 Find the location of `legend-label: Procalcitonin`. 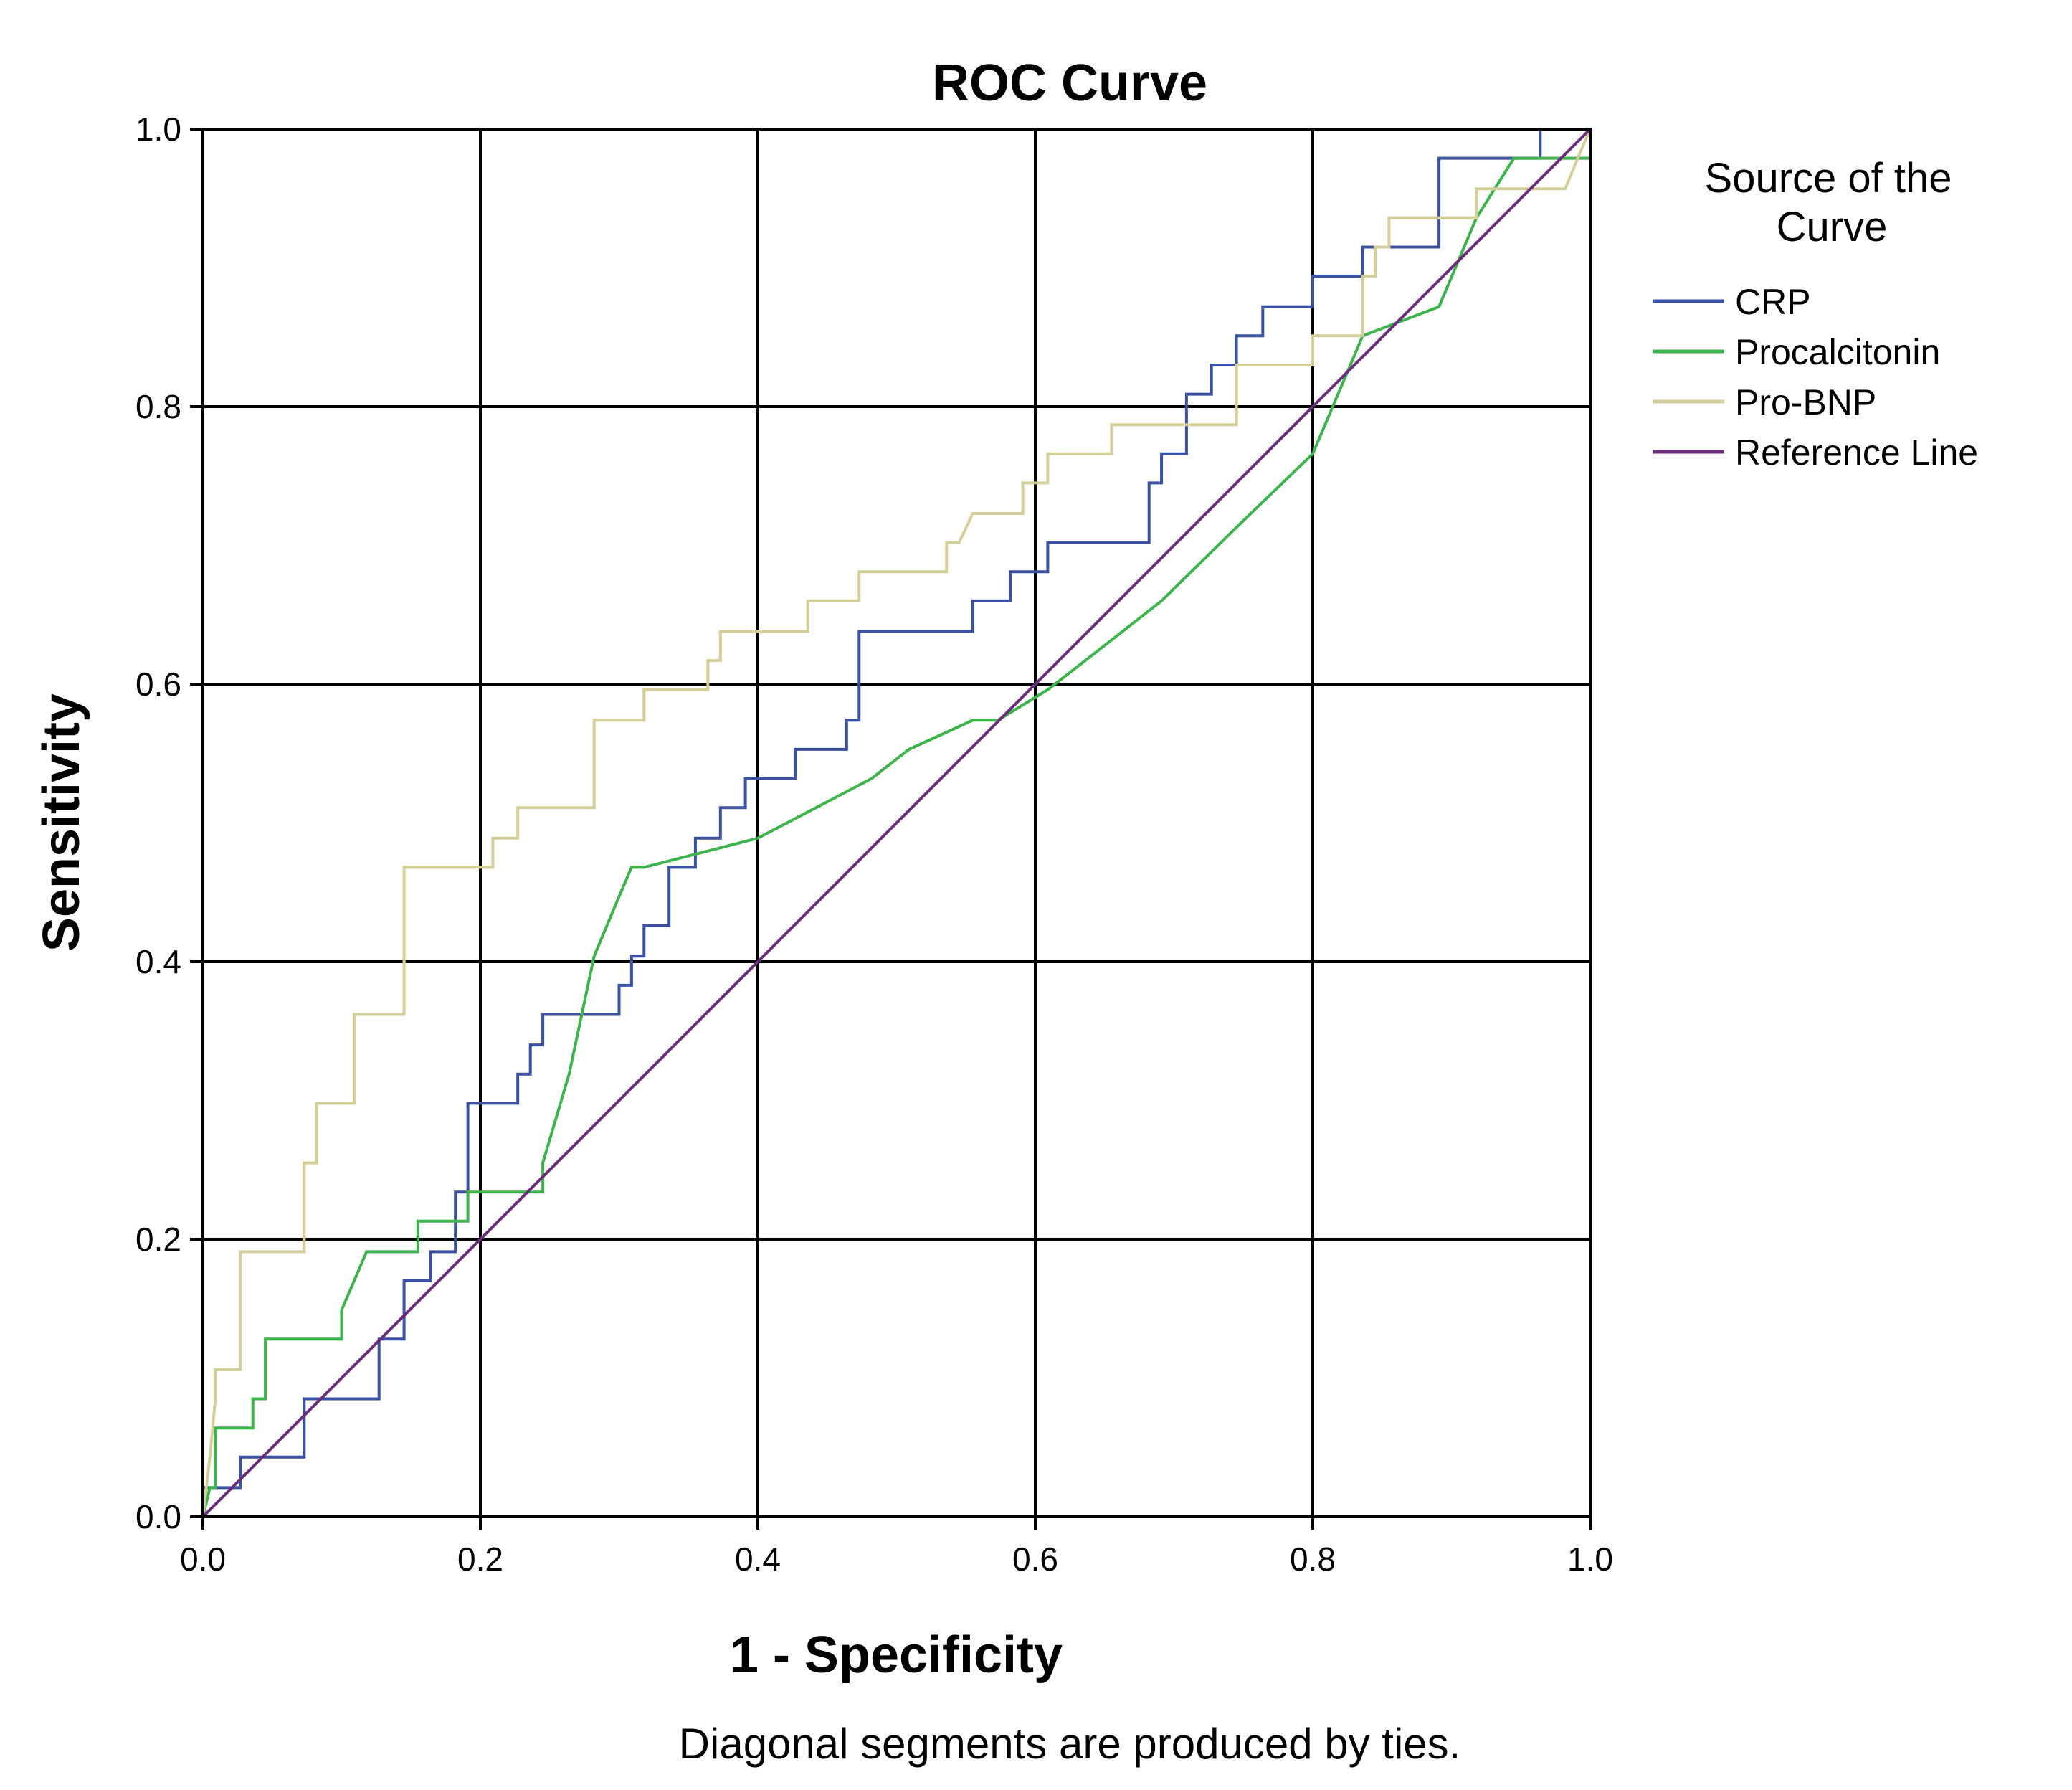

legend-label: Procalcitonin is located at coordinates (1838, 352).